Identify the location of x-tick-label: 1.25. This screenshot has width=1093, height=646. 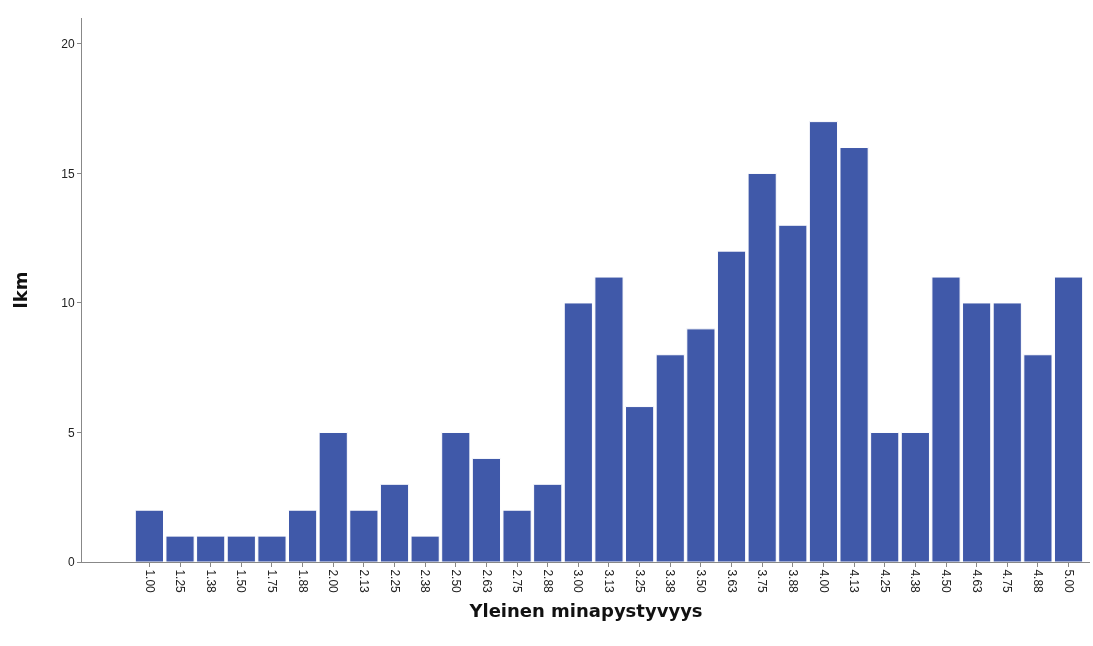
(180, 581).